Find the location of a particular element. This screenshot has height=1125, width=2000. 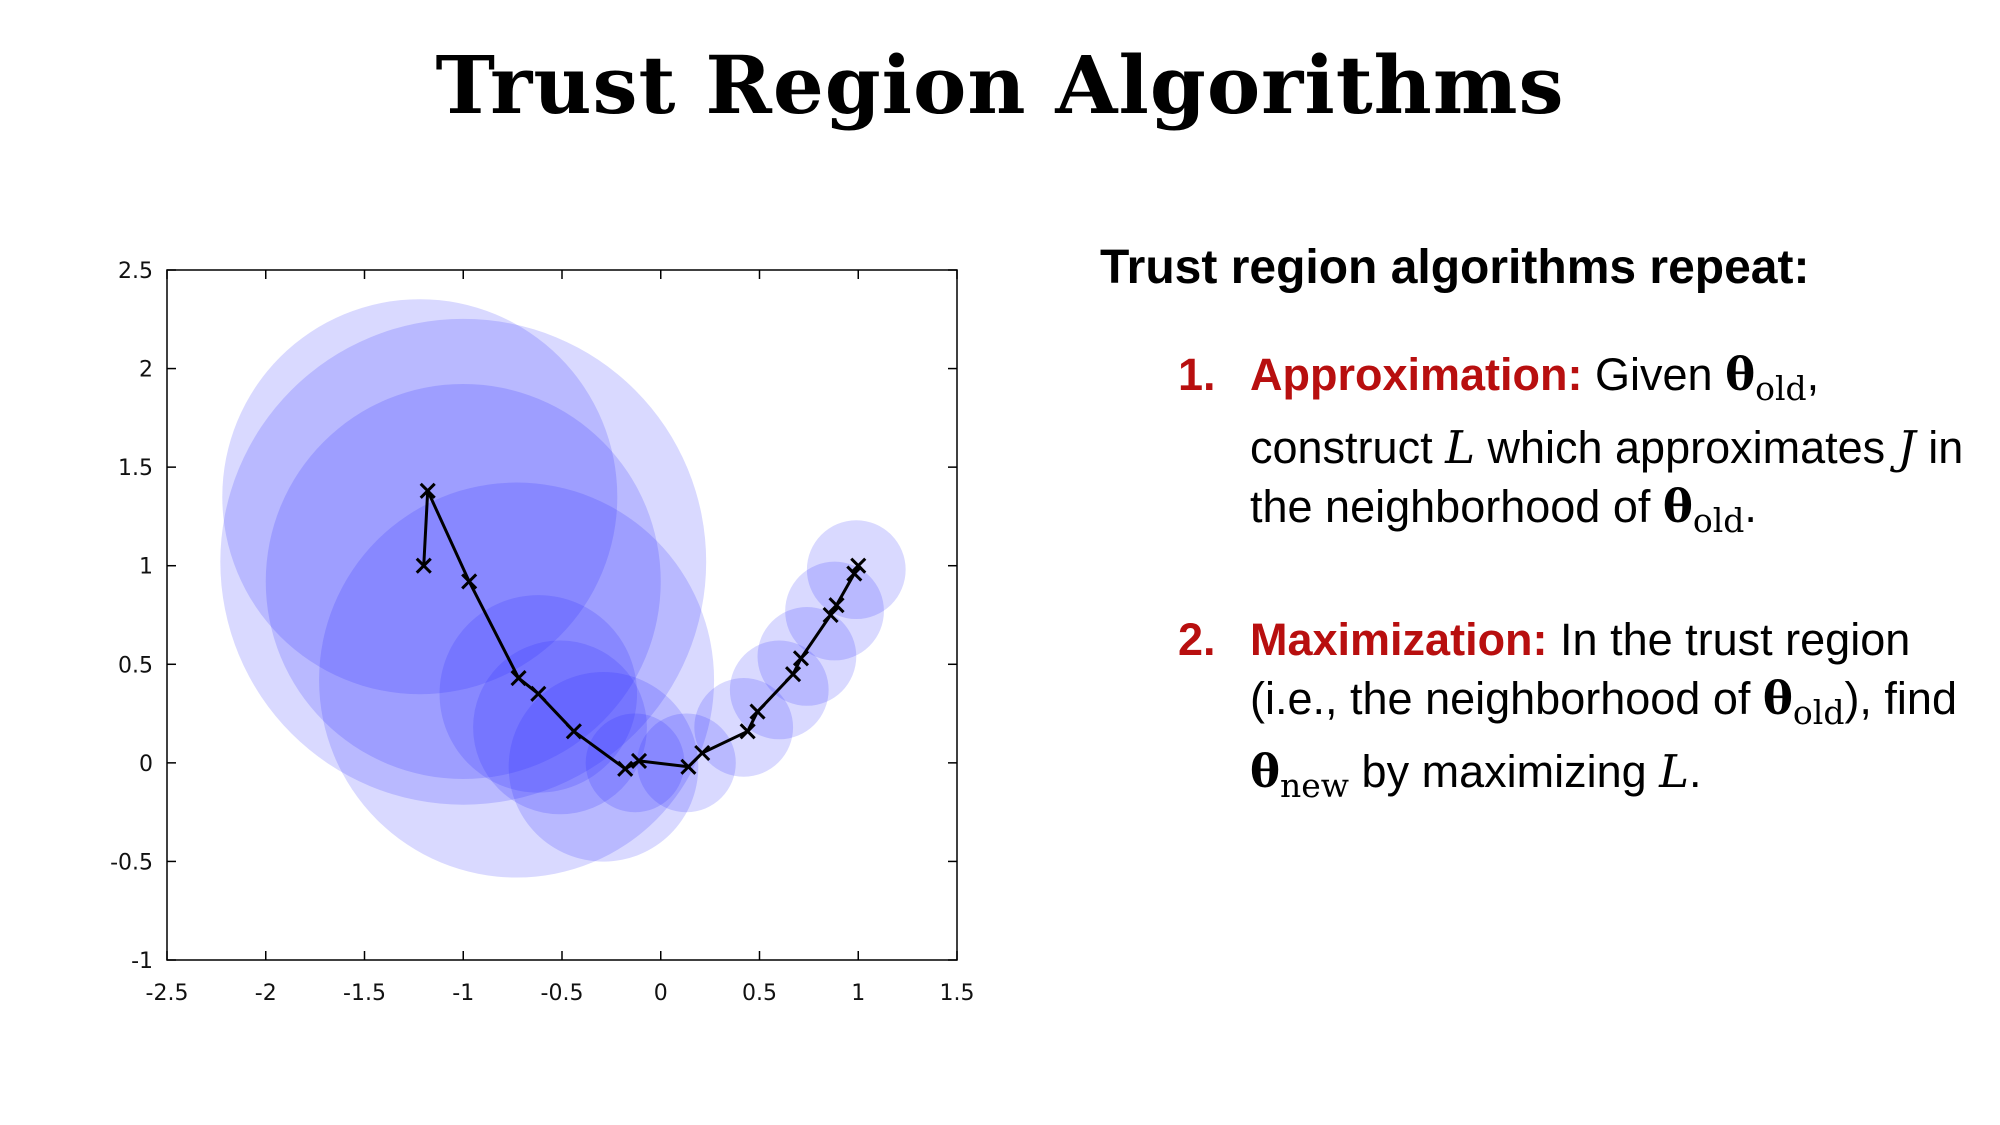

step-text: in the neighborhood of is located at coordinates (1607, 477).